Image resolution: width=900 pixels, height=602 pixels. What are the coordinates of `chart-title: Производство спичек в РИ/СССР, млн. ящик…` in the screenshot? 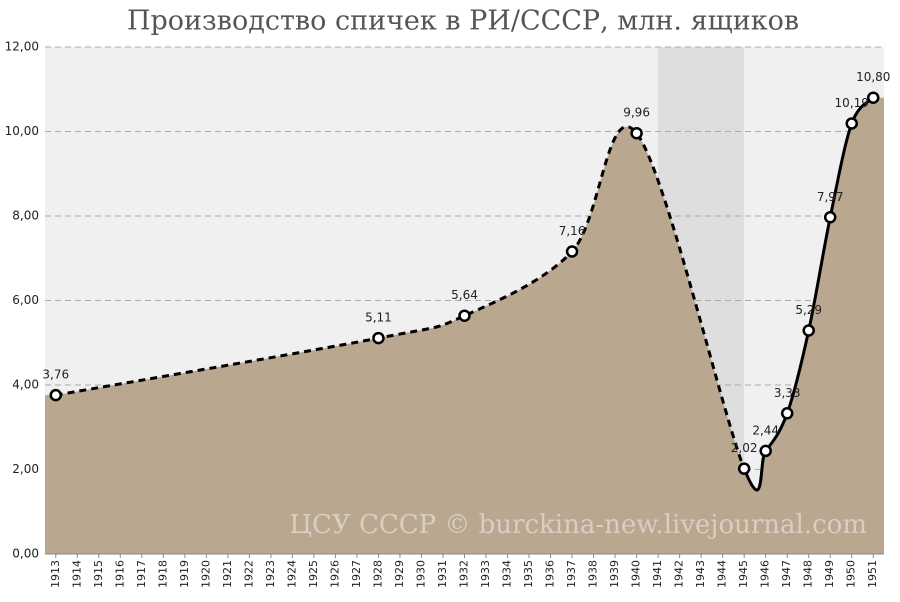 It's located at (463, 21).